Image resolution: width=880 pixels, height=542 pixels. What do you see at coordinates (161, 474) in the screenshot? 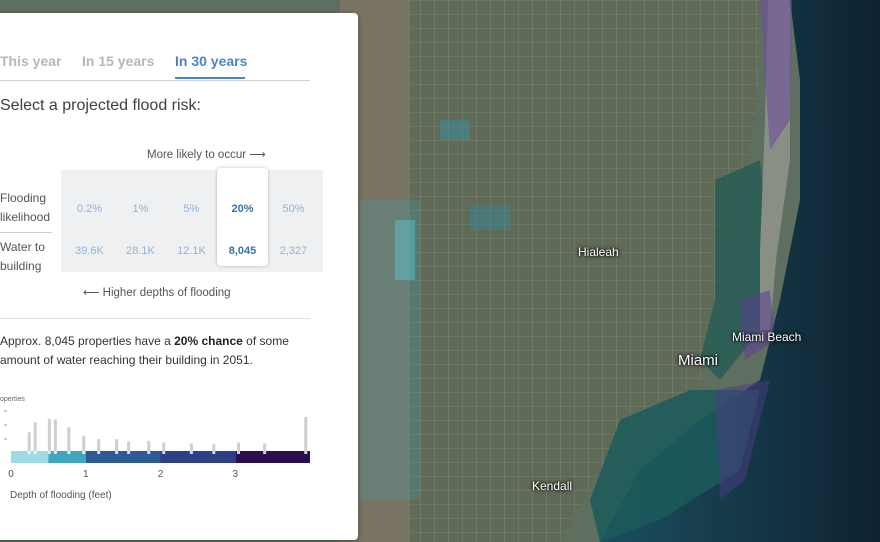
I see `x-tick-label-2: 2` at bounding box center [161, 474].